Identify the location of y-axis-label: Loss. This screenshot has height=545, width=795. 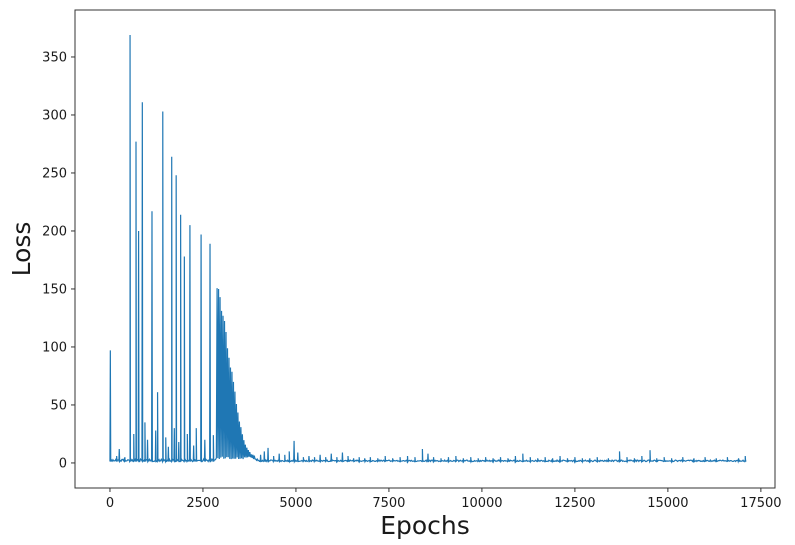
(21, 249).